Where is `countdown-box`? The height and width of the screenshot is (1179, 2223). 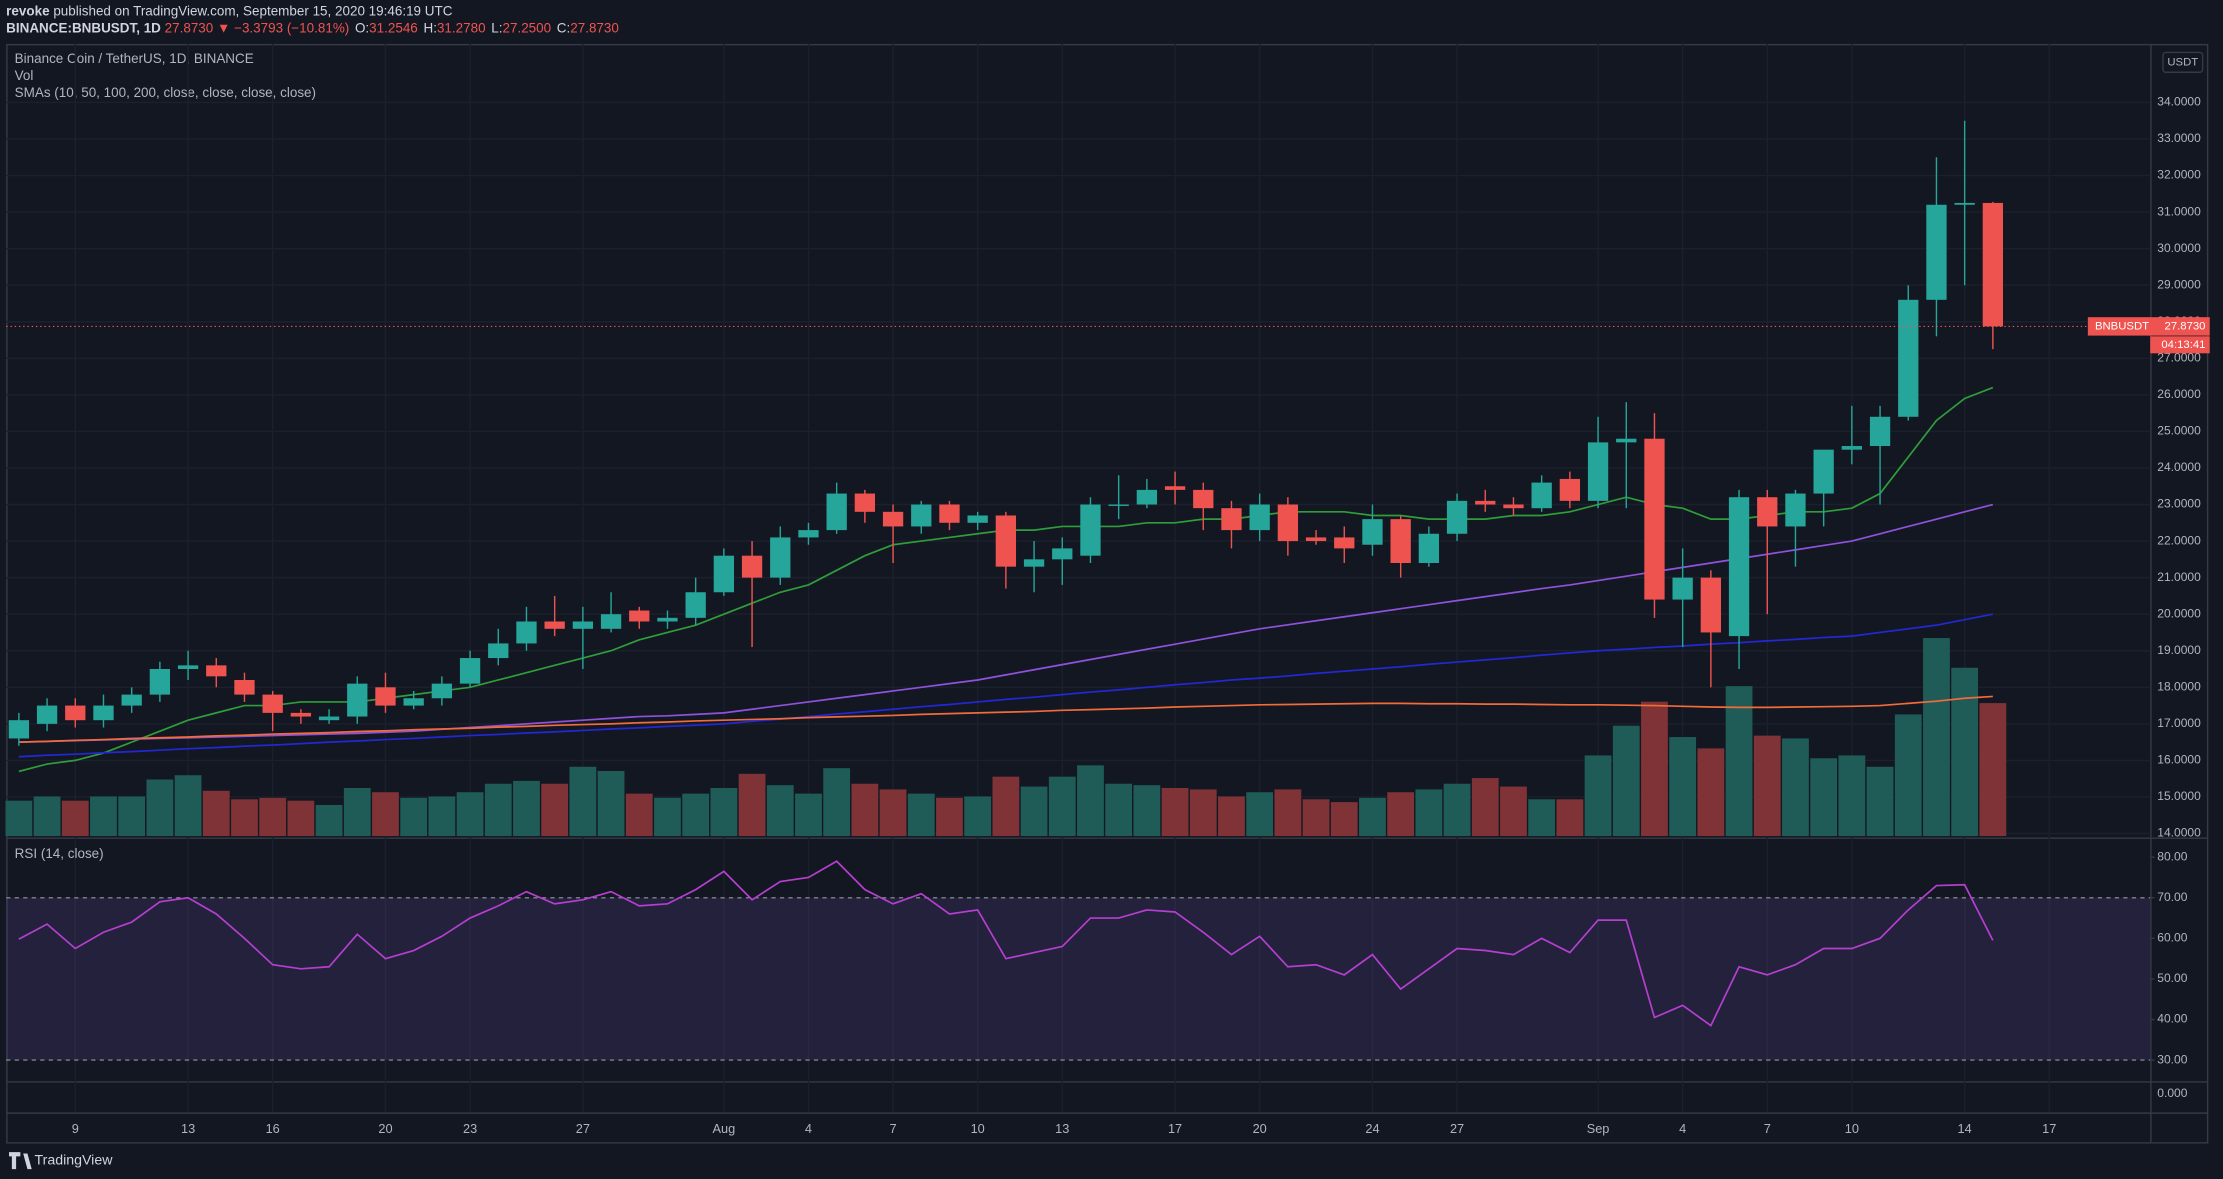
countdown-box is located at coordinates (2180, 345).